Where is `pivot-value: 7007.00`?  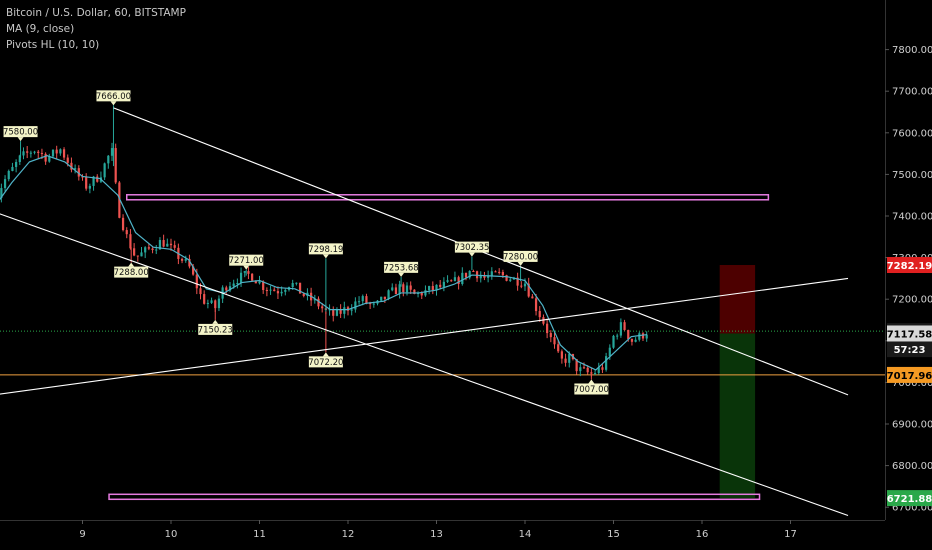 pivot-value: 7007.00 is located at coordinates (591, 390).